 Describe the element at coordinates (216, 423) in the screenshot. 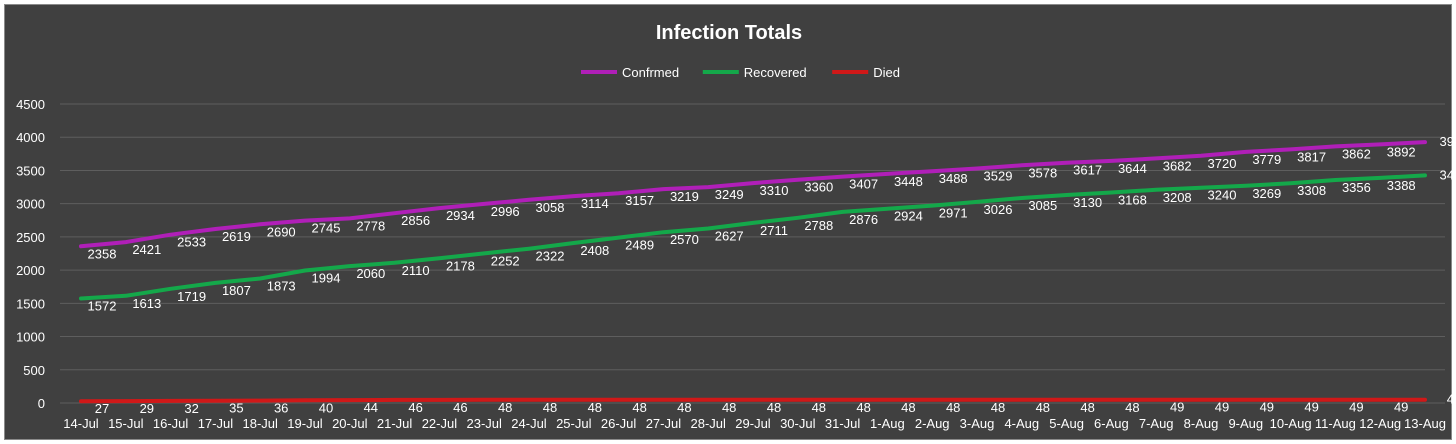

I see `x-tick-label: 17-Jul` at that location.